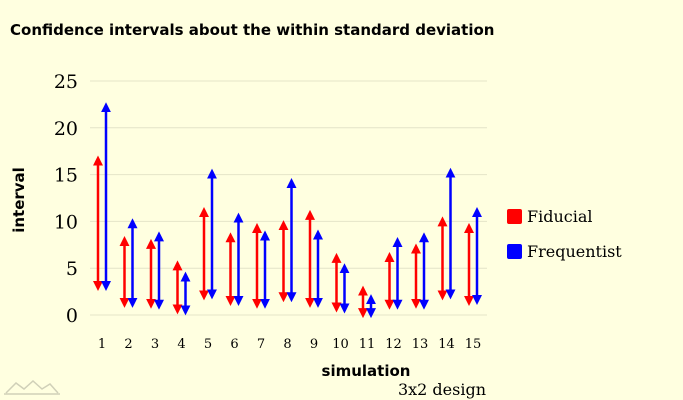 The image size is (683, 400). What do you see at coordinates (66, 199) in the screenshot?
I see `y-axis-ticks: 0 5 10 15 20 25` at bounding box center [66, 199].